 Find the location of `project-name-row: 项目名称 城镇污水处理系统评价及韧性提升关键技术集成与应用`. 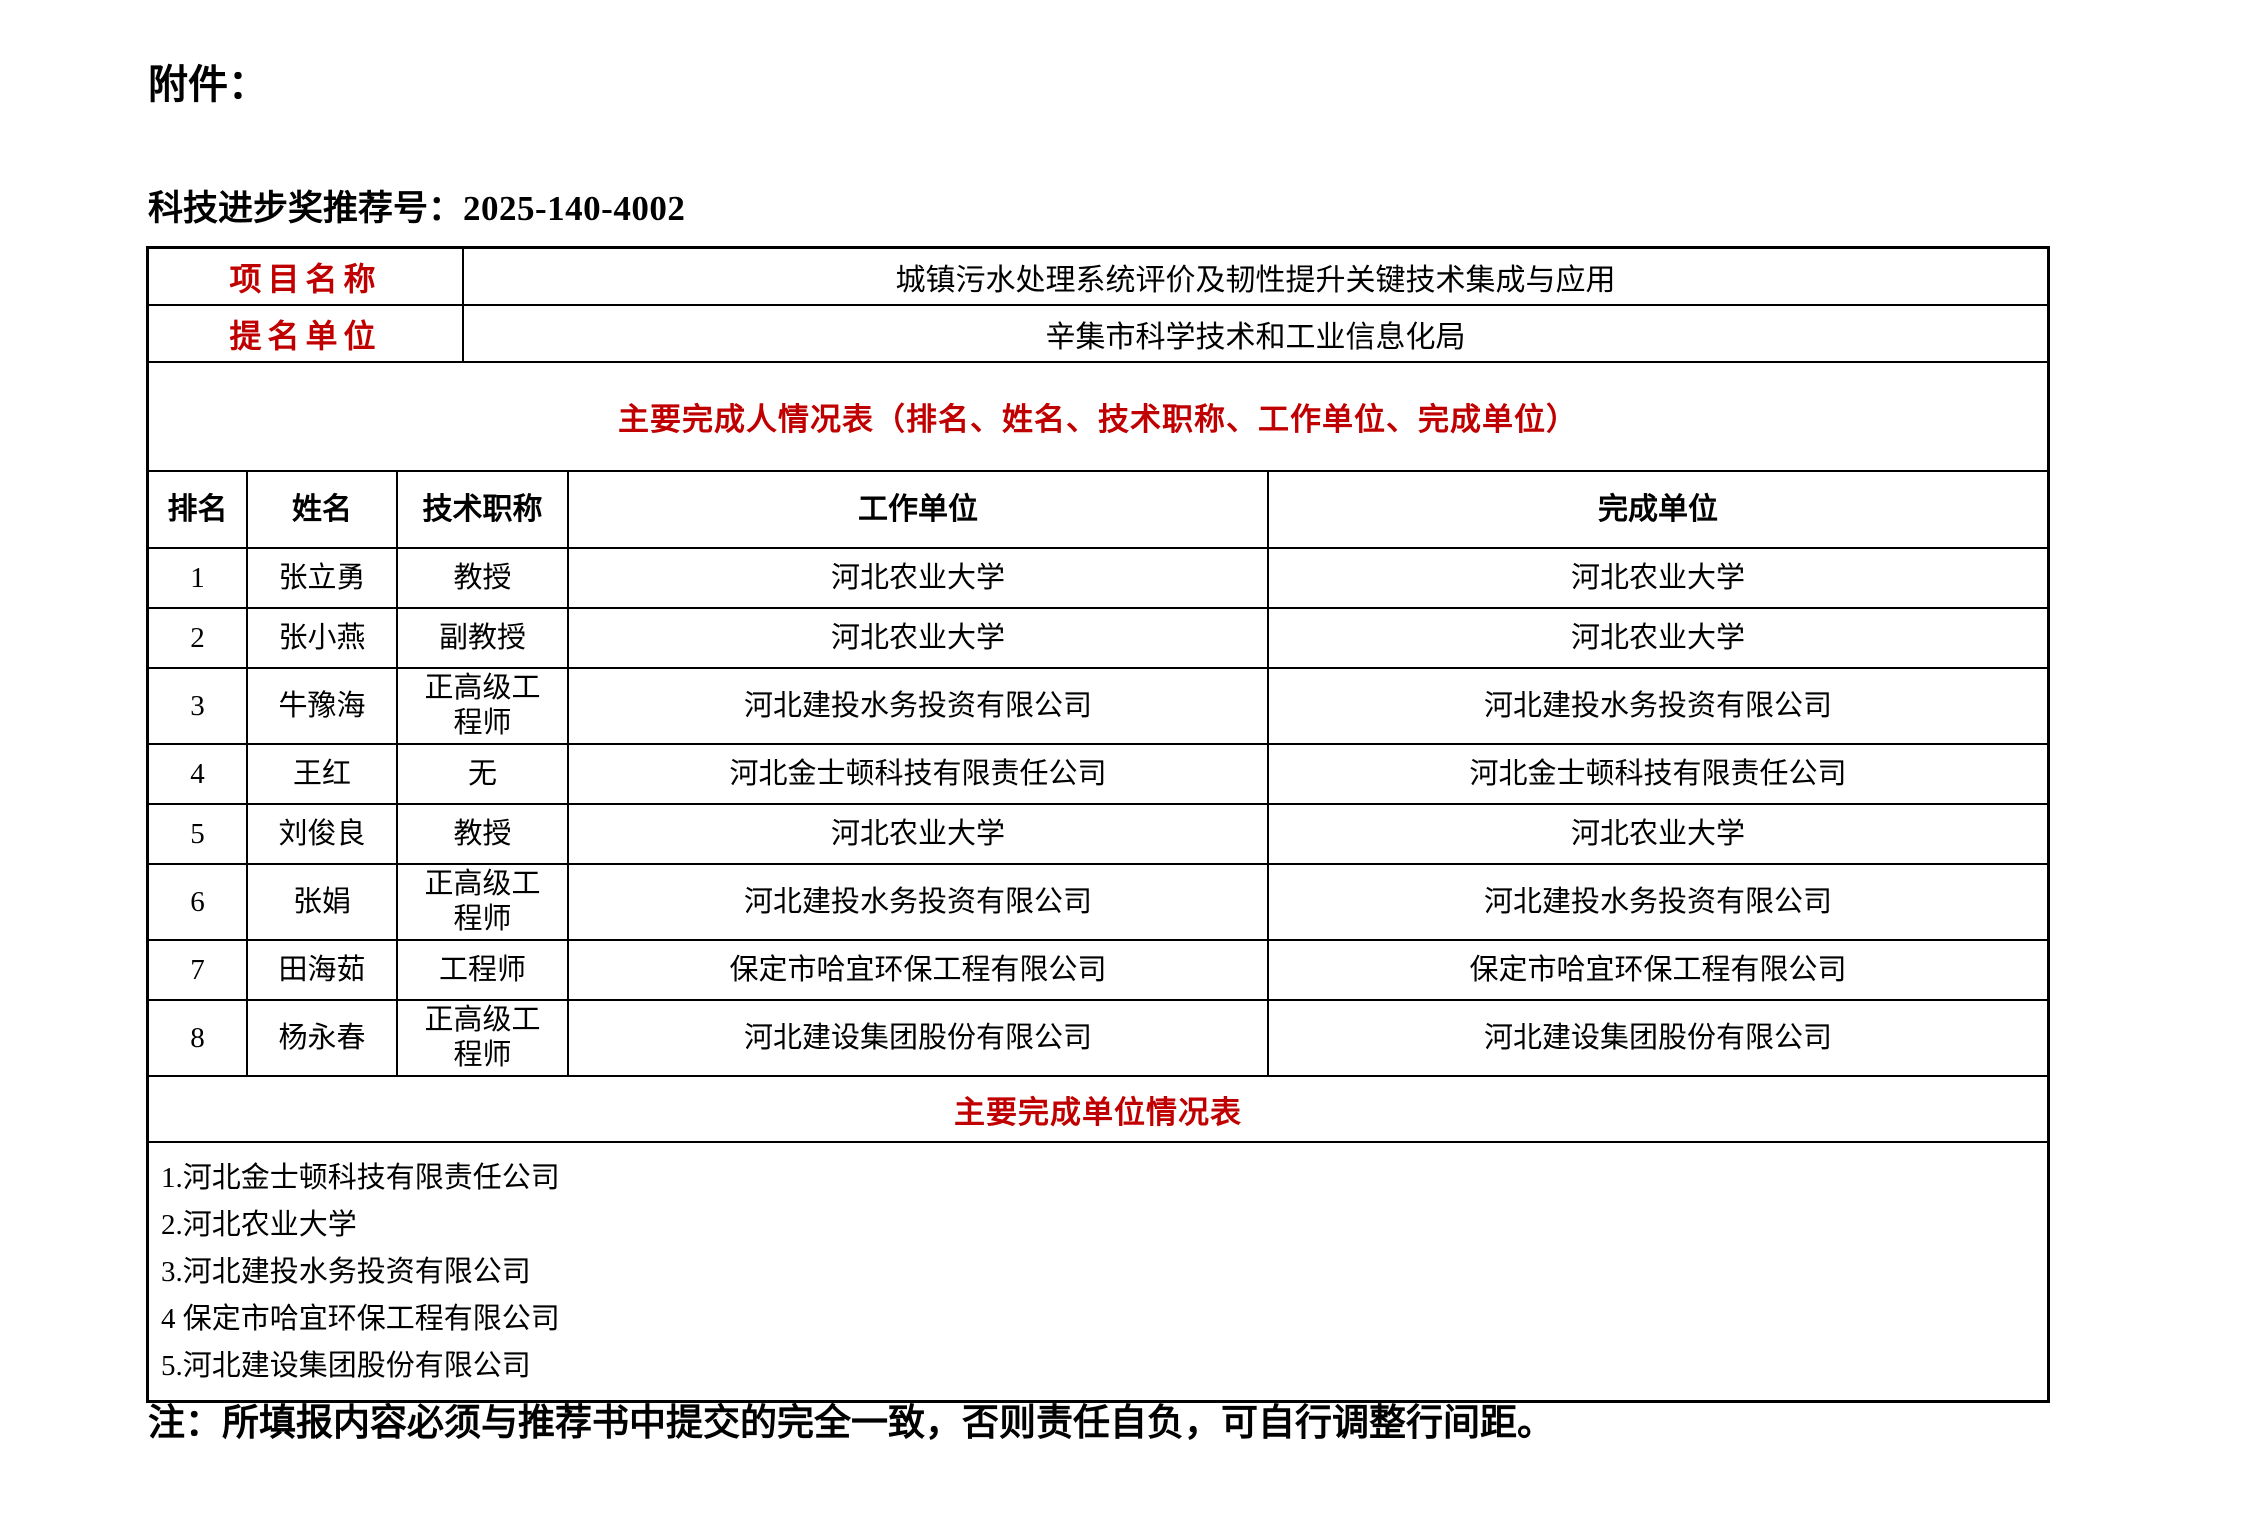

project-name-row: 项目名称 城镇污水处理系统评价及韧性提升关键技术集成与应用 is located at coordinates (1098, 277).